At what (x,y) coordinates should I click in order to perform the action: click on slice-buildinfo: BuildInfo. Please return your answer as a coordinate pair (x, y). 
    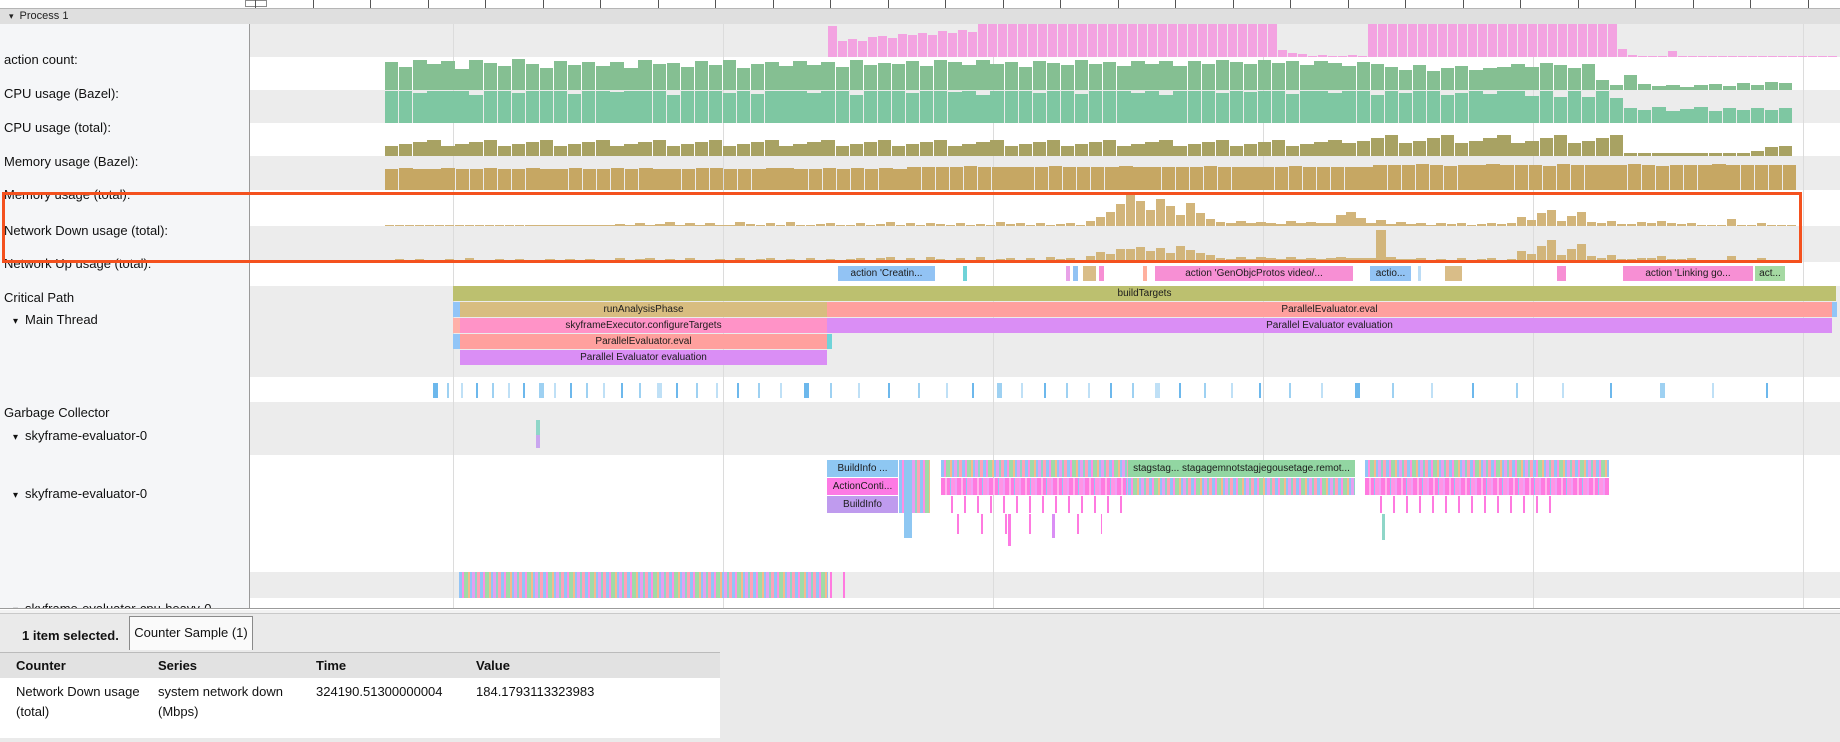
    Looking at the image, I should click on (862, 504).